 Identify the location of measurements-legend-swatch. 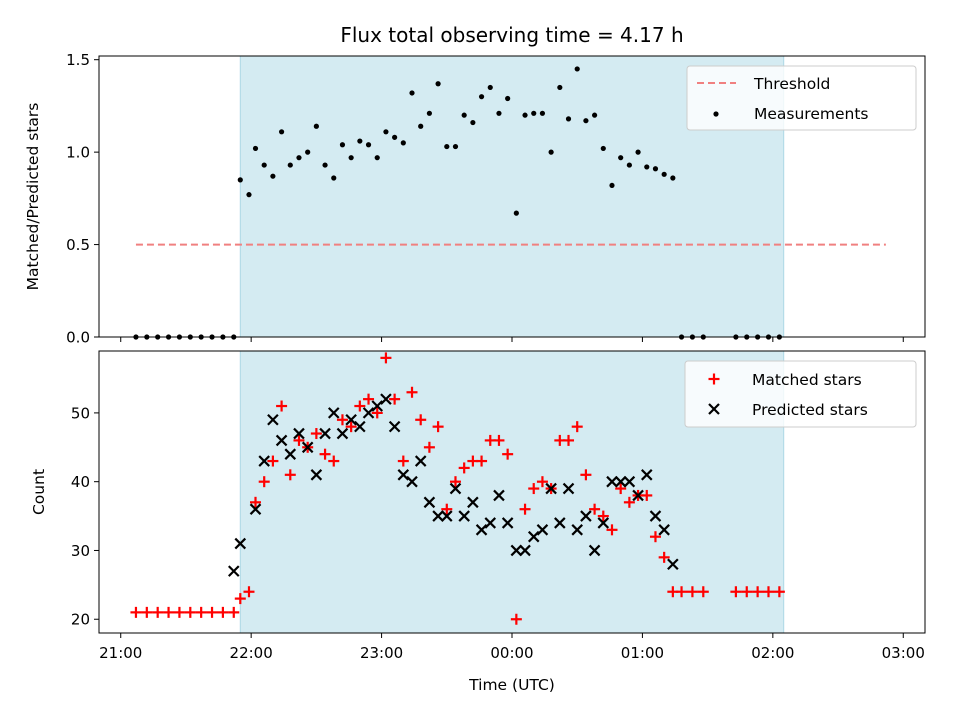
(716, 114).